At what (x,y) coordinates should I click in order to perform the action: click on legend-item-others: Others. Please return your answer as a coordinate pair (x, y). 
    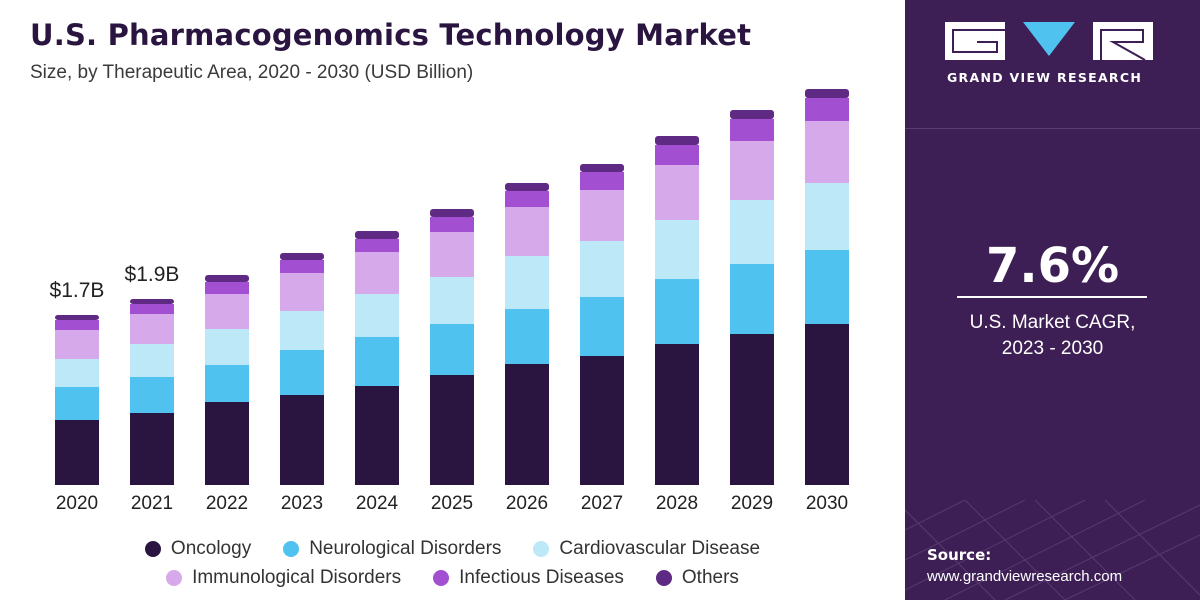
    Looking at the image, I should click on (697, 577).